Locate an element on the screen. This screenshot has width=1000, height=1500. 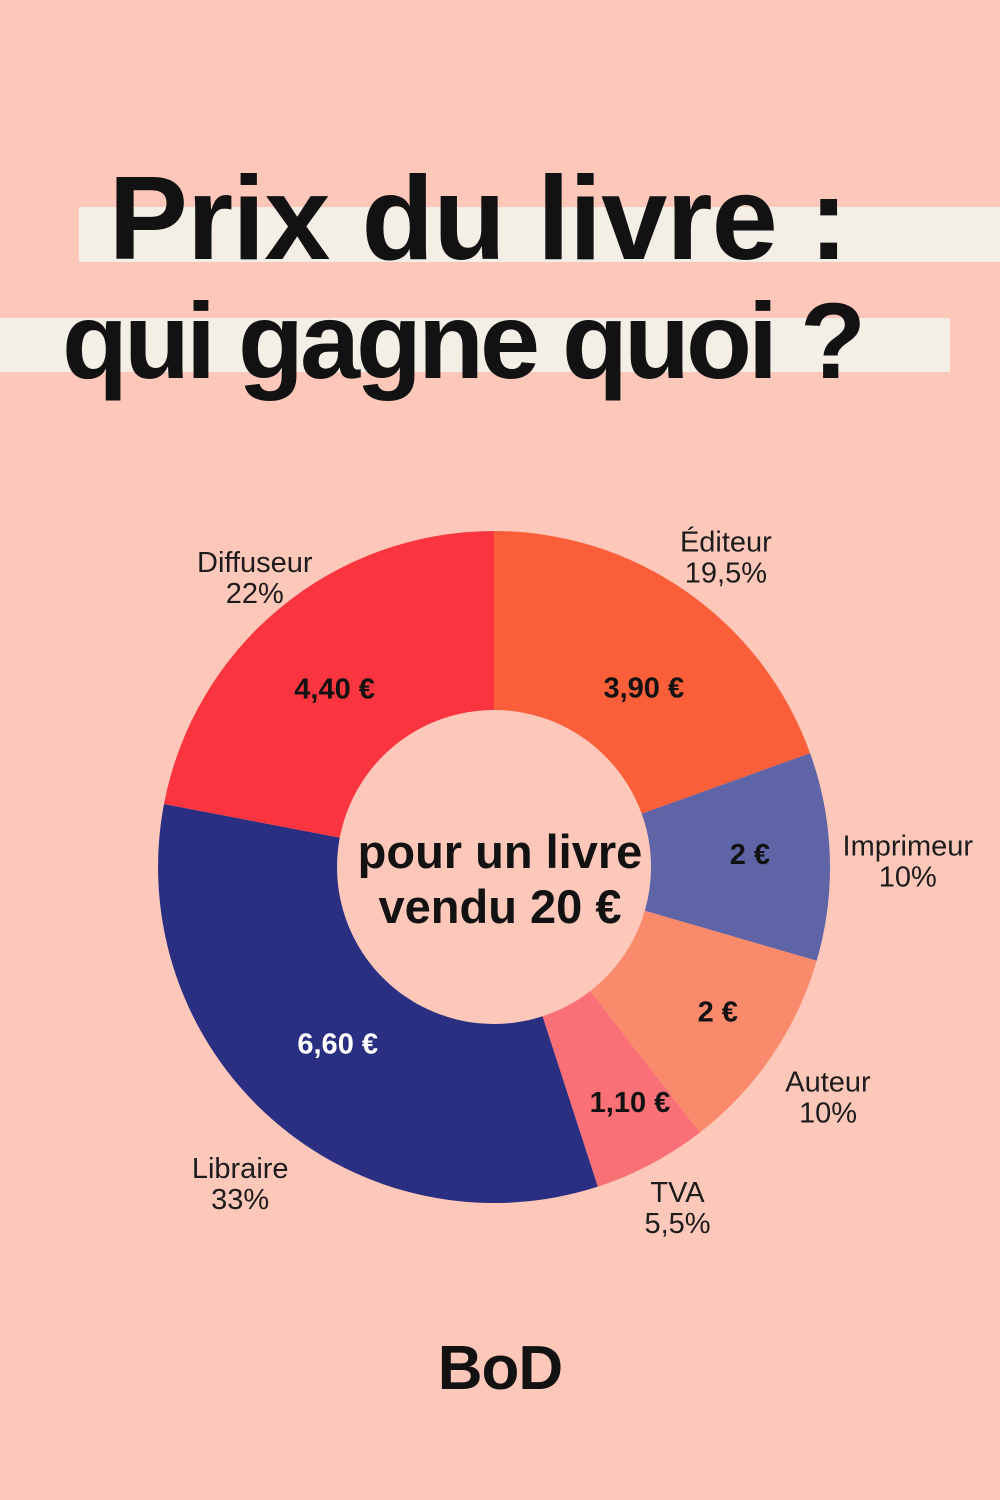
donut-segment-imprimeur is located at coordinates (735, 857).